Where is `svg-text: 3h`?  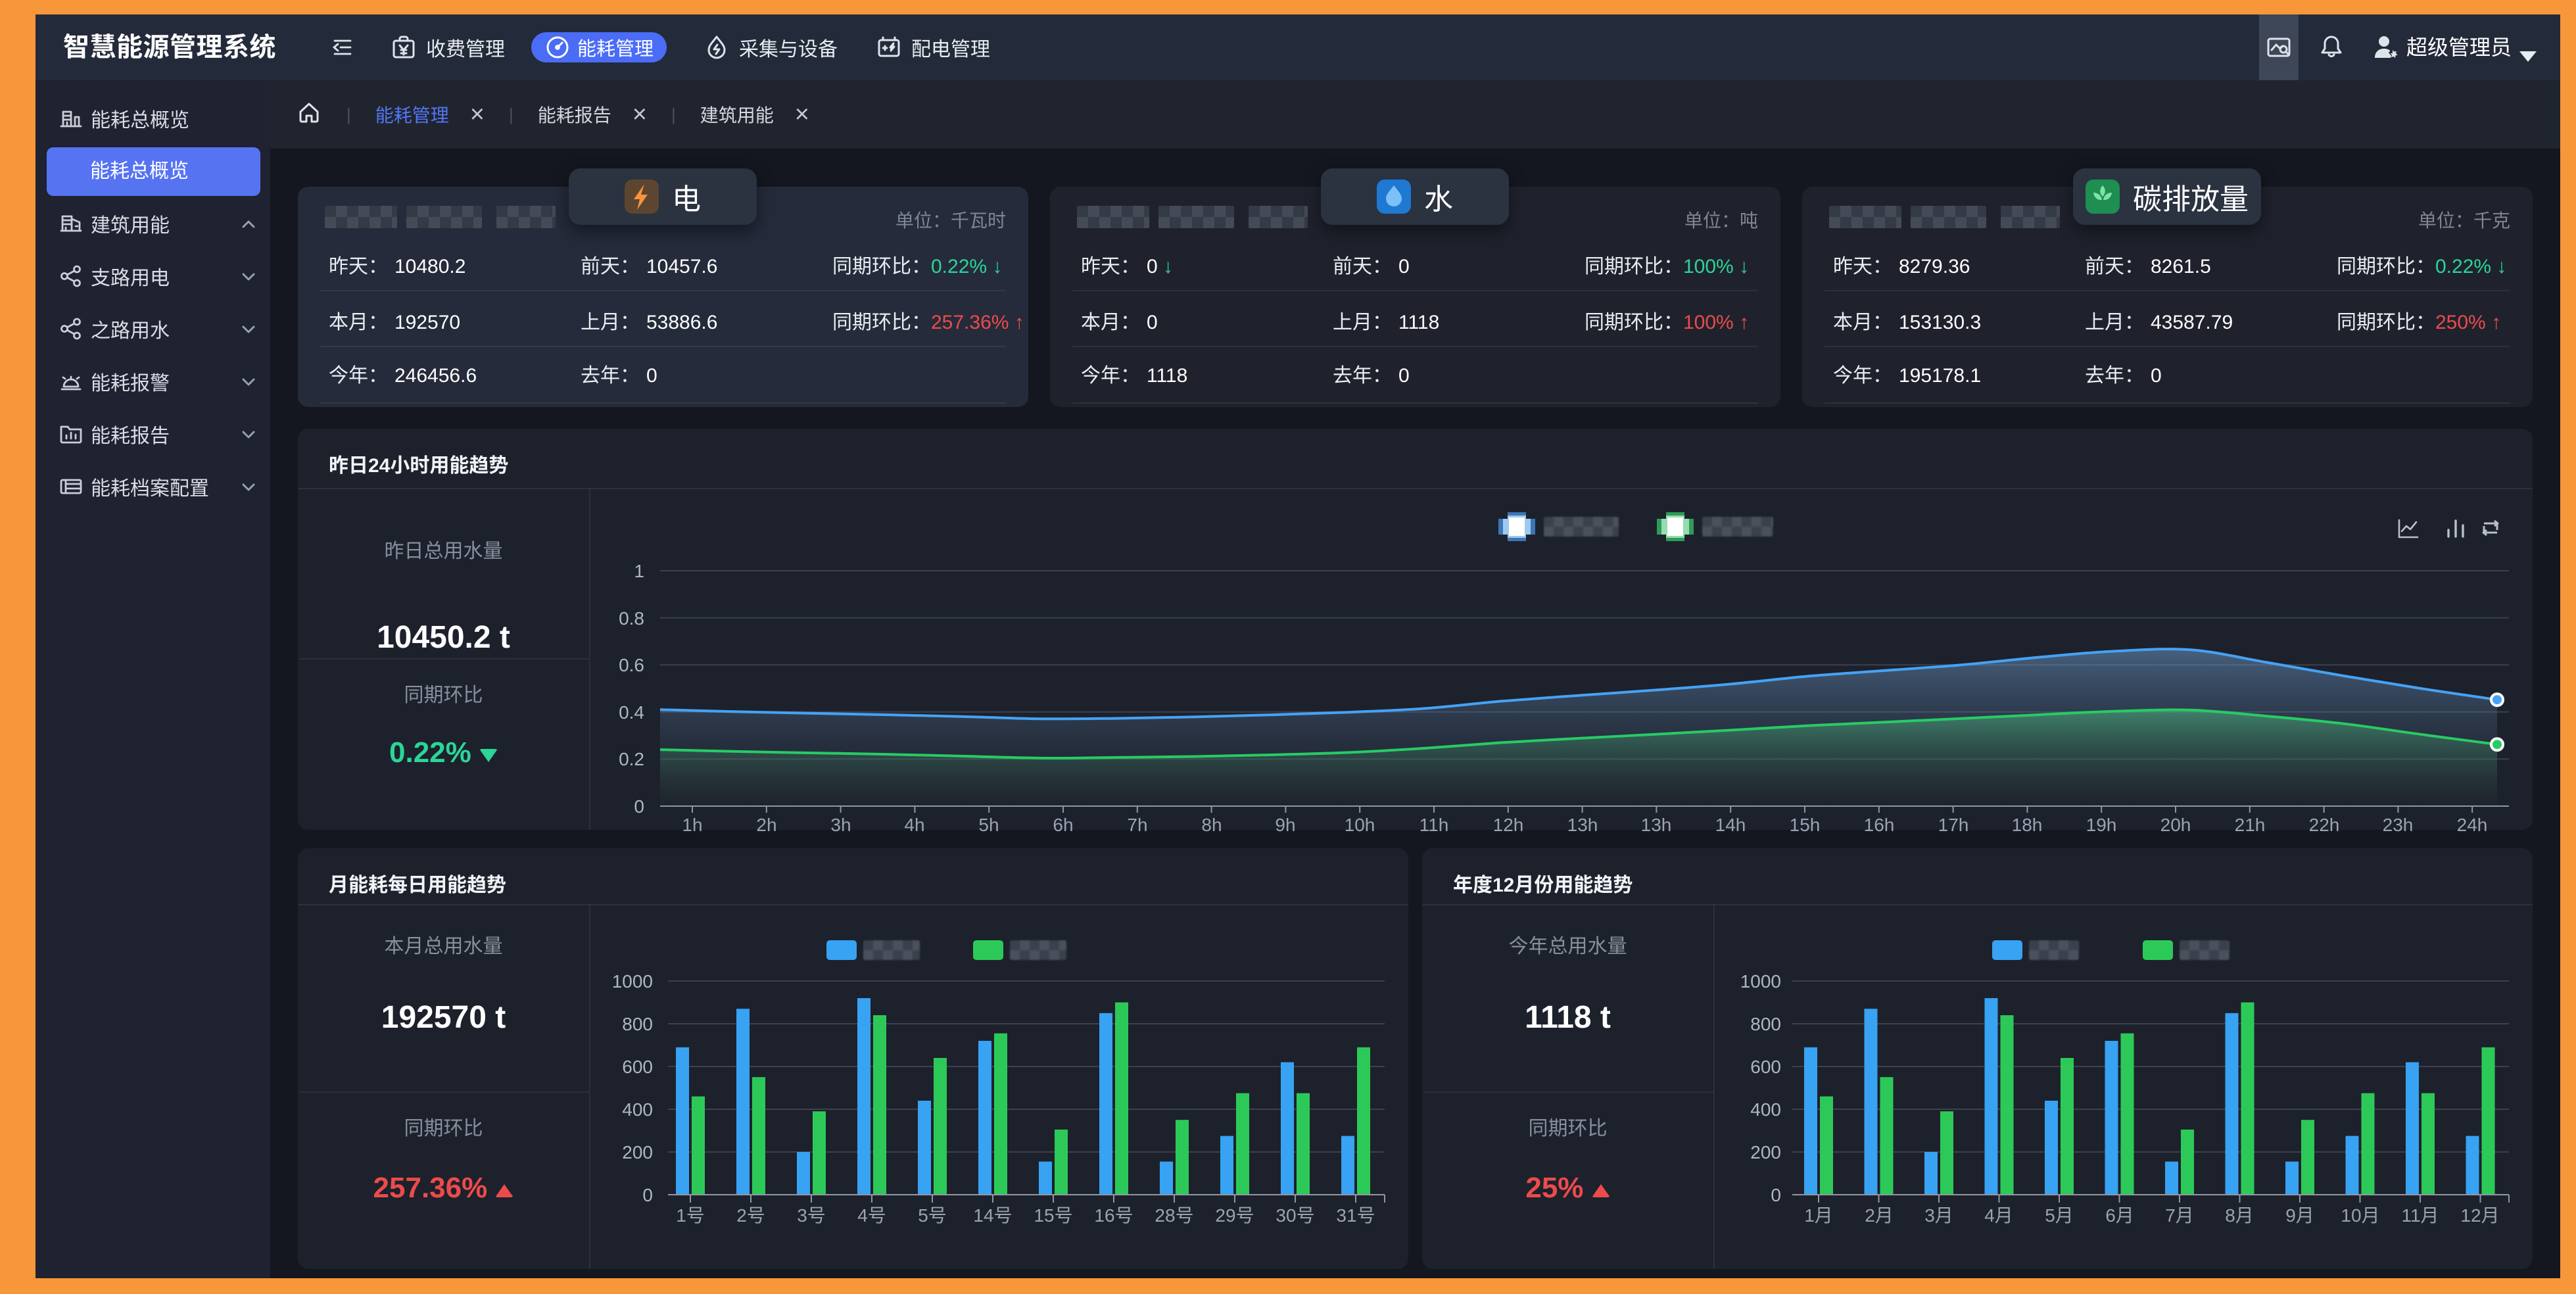
svg-text: 3h is located at coordinates (840, 825).